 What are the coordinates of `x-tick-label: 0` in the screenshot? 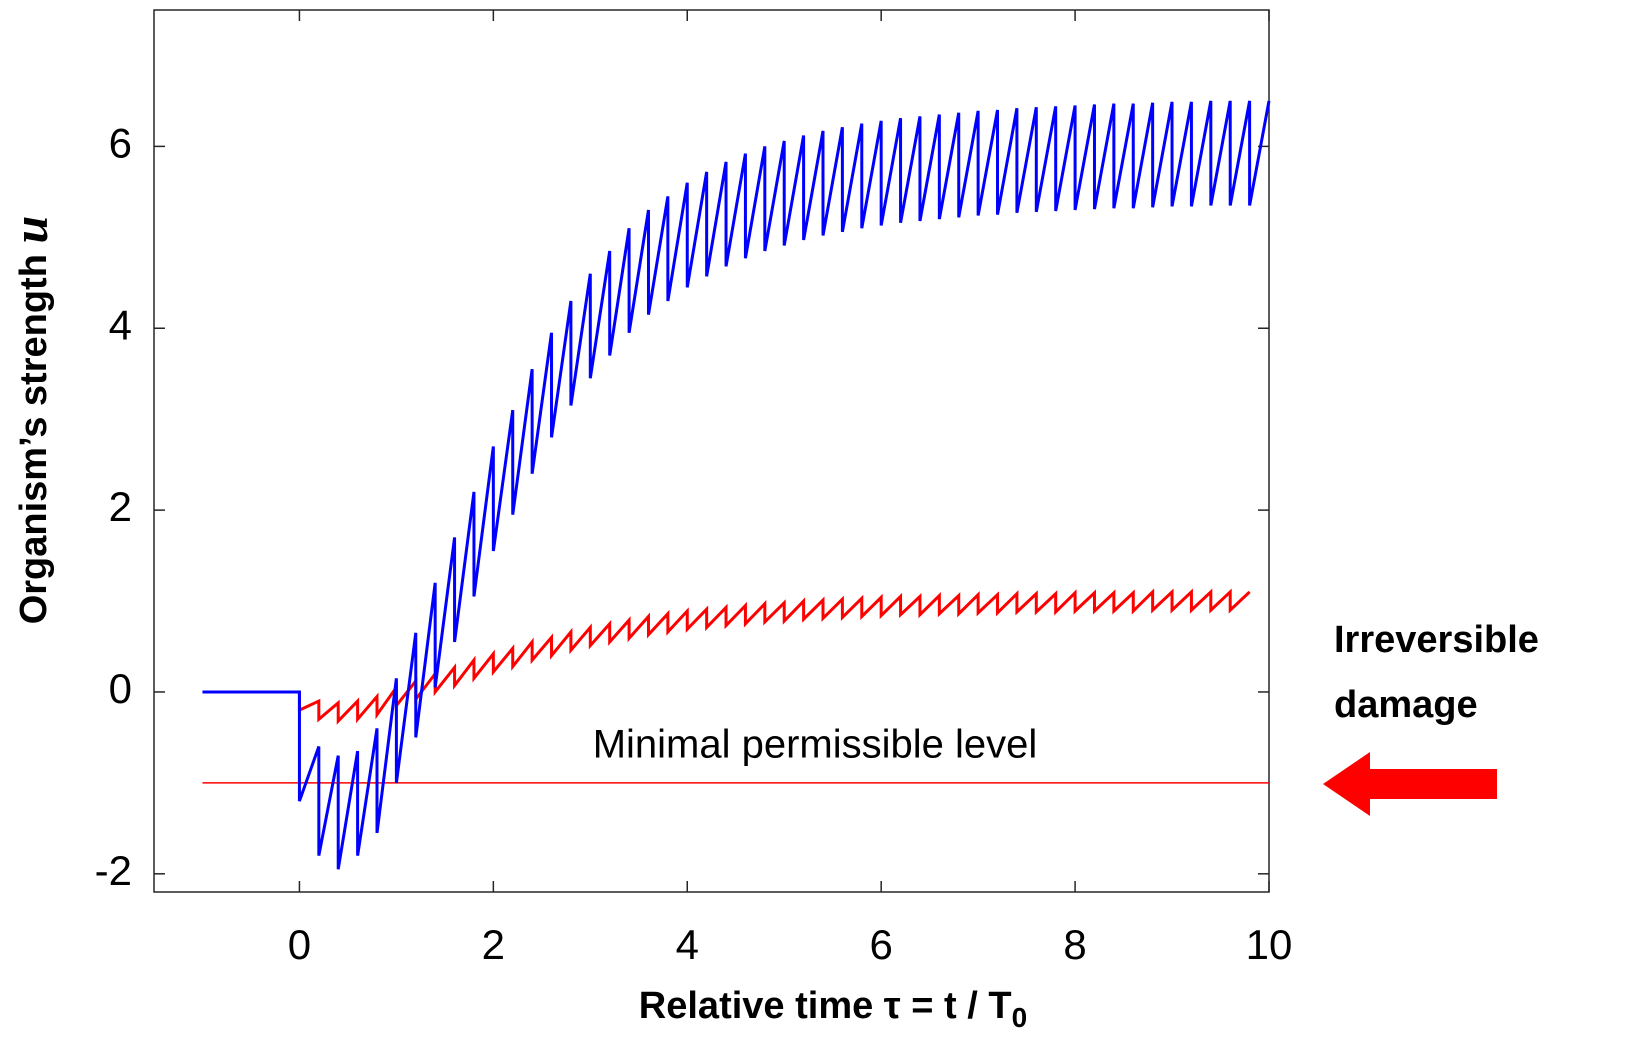 It's located at (299, 944).